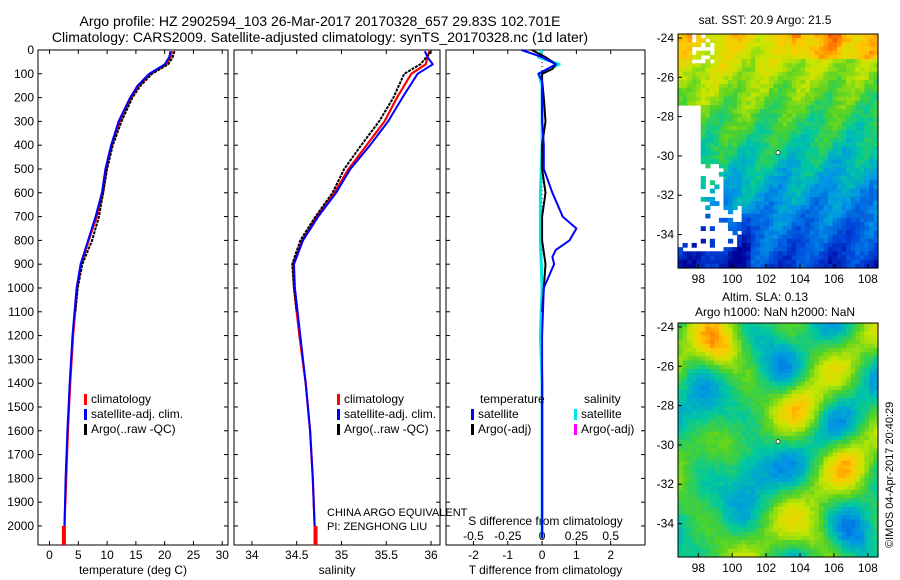  Describe the element at coordinates (512, 399) in the screenshot. I see `legend-title-temperature: temperature` at that location.